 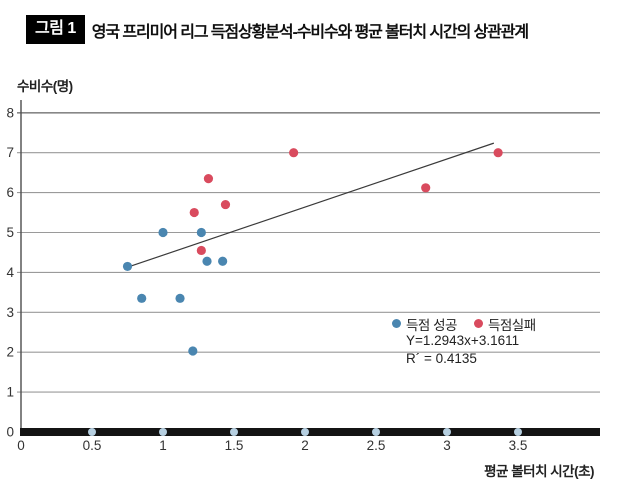 What do you see at coordinates (310, 432) in the screenshot?
I see `x-axis-bar` at bounding box center [310, 432].